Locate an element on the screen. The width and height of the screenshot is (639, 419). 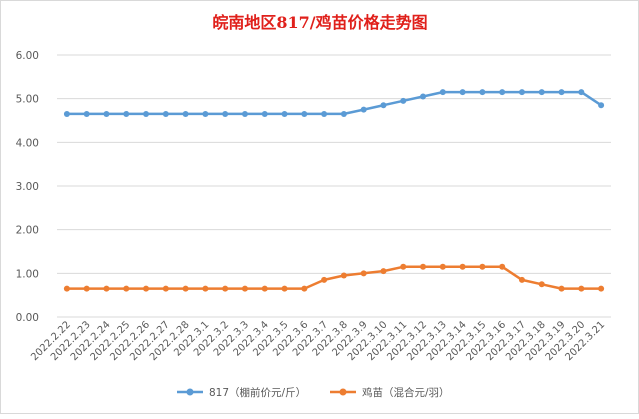
y-tick-label: 2.00 is located at coordinates (27, 231).